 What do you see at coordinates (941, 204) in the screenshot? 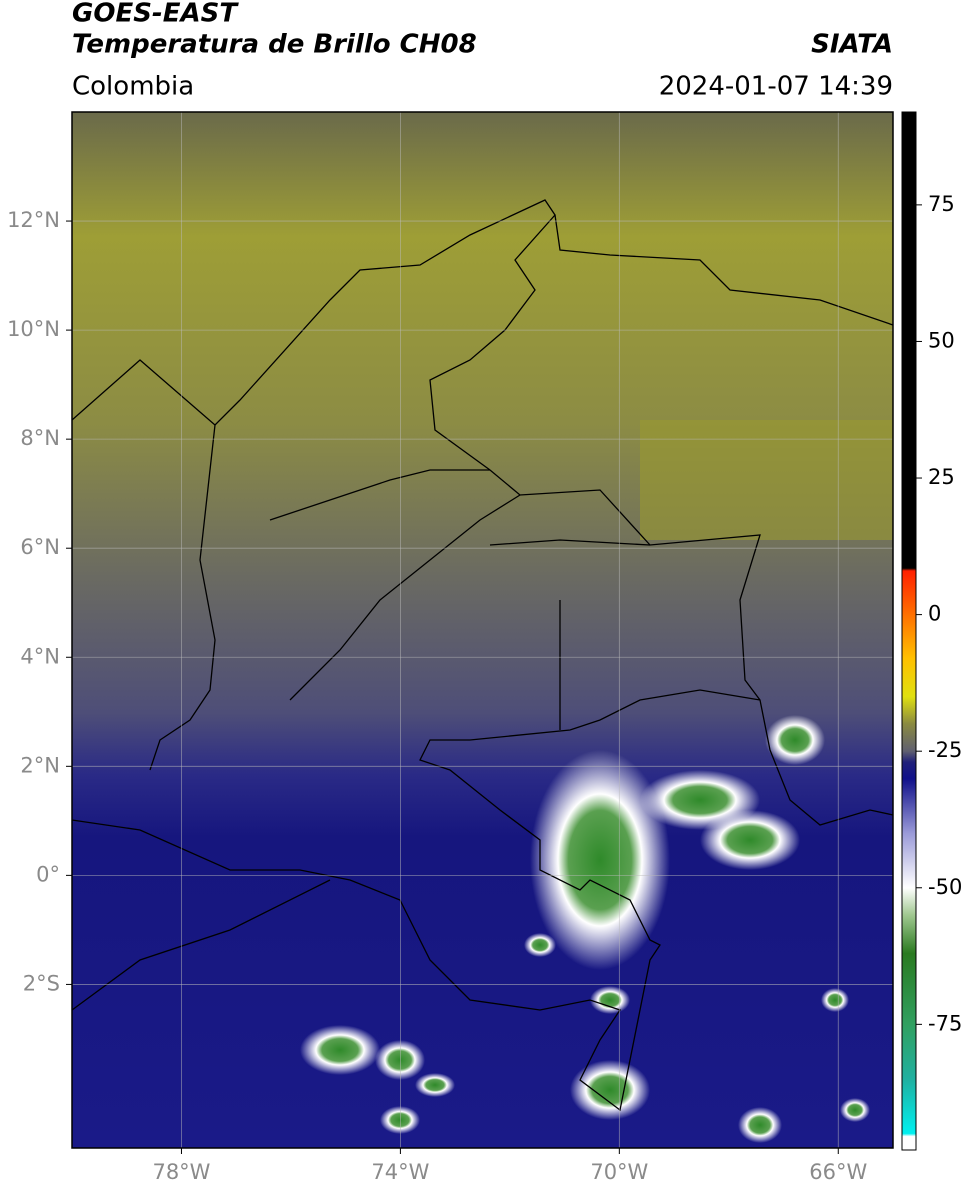
I see `colorbar-tick-label: 75` at bounding box center [941, 204].